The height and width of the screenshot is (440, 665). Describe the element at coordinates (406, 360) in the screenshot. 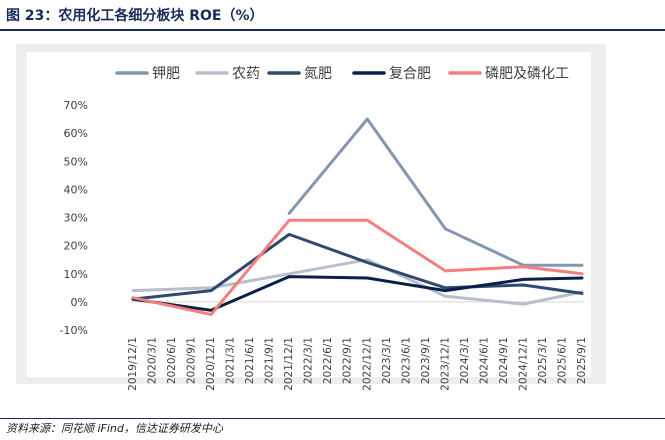

I see `x-tick-label: 2023/6/1` at that location.